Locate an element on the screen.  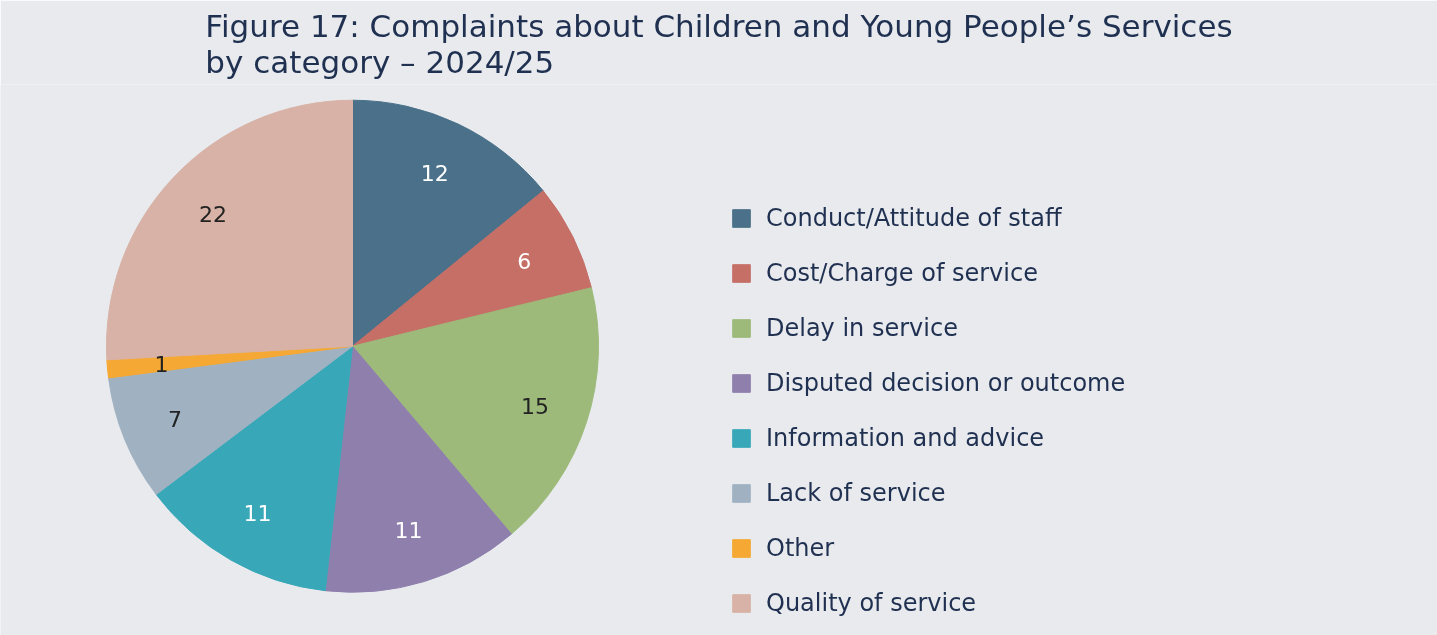
legend-label: Quality of service is located at coordinates (871, 603).